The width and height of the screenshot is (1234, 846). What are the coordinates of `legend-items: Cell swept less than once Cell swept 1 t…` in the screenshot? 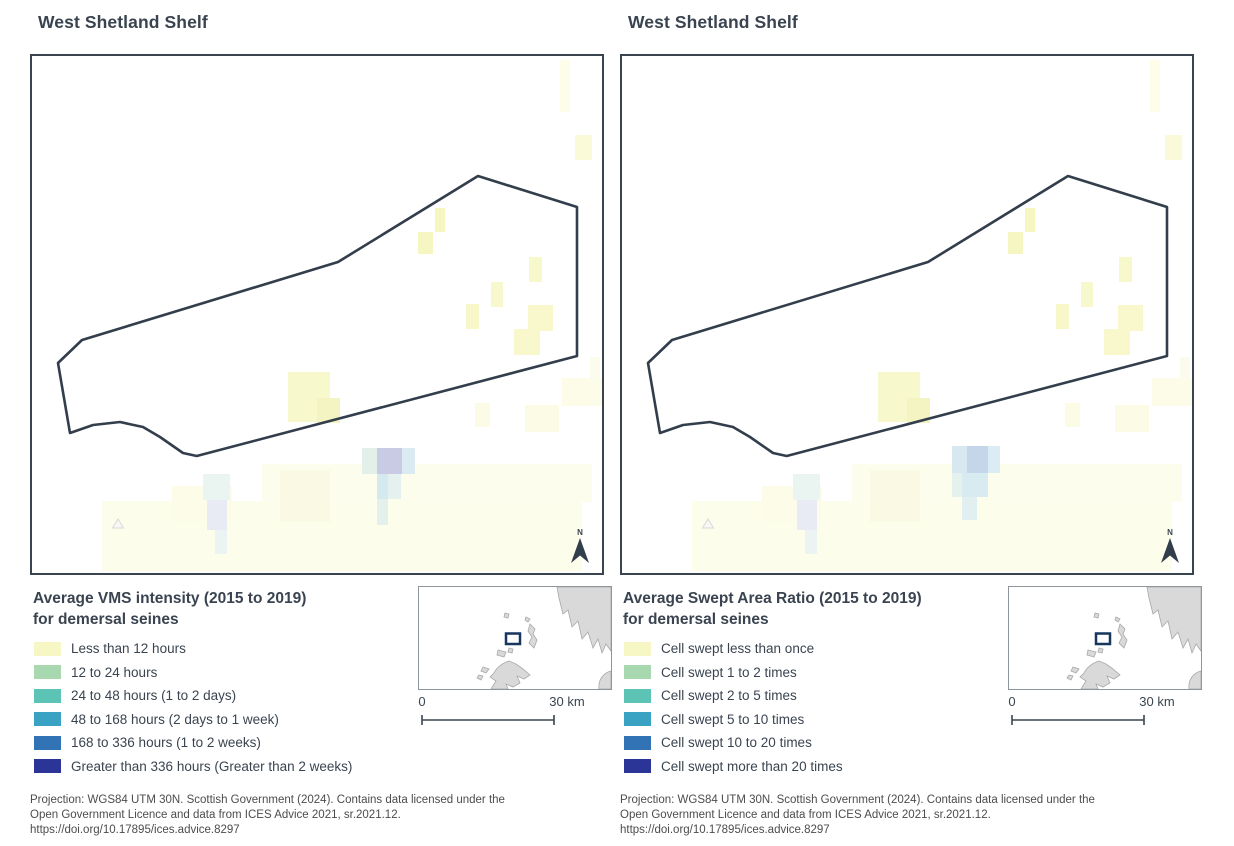 It's located at (823, 707).